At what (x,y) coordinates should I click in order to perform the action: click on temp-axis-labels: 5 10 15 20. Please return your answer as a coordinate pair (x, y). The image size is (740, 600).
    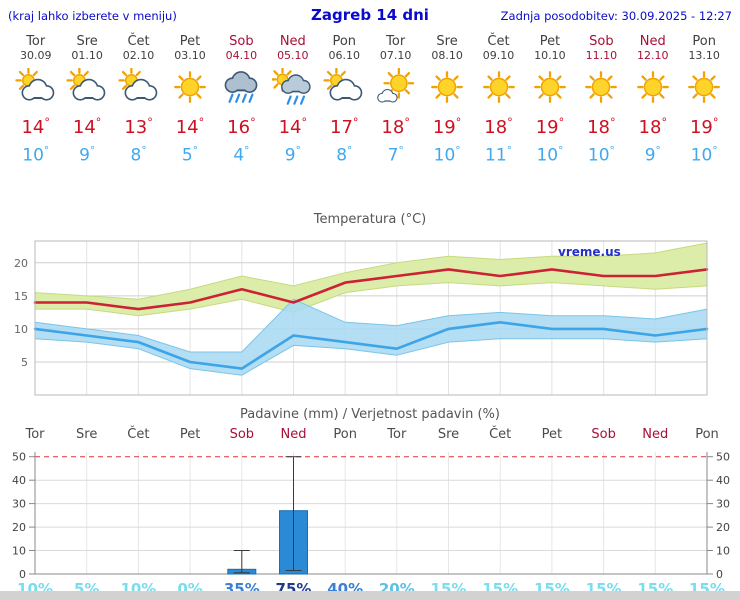
    Looking at the image, I should click on (21, 312).